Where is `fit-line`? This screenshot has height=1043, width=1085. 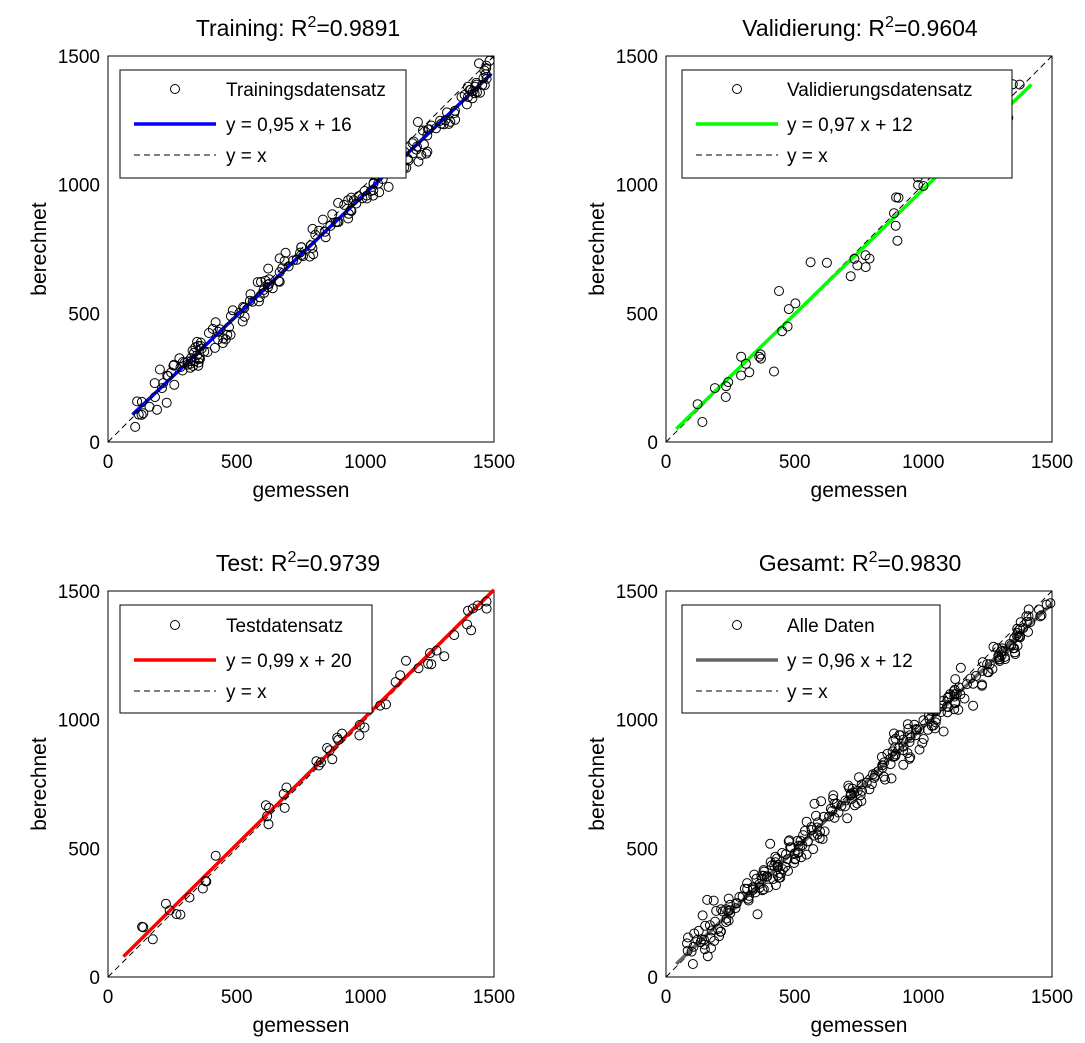
fit-line is located at coordinates (864, 784).